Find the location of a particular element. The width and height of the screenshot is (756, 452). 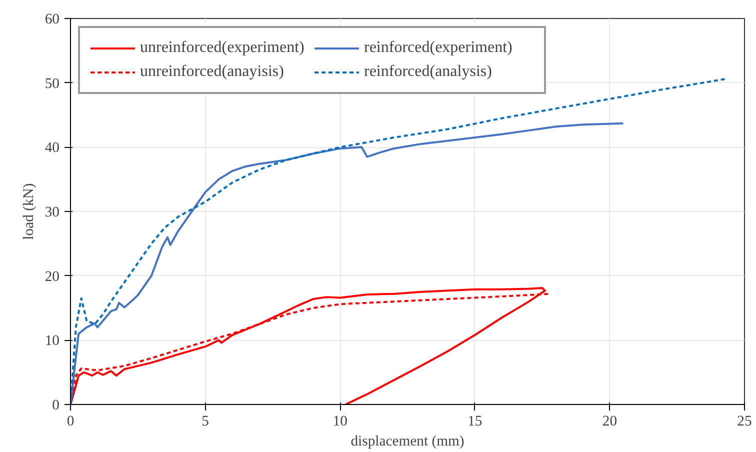

y-axis-title: load (kN) is located at coordinates (28, 211).